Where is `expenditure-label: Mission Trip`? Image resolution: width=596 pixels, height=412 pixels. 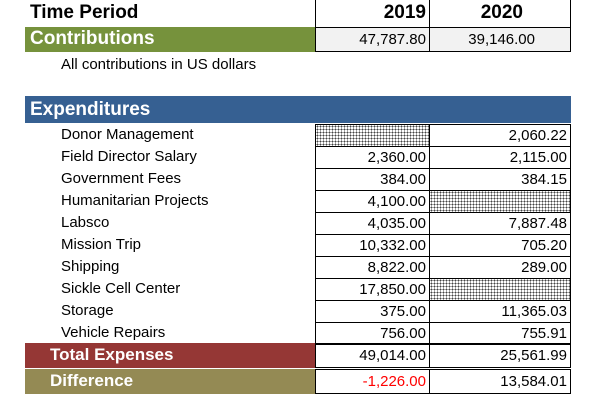
expenditure-label: Mission Trip is located at coordinates (101, 244).